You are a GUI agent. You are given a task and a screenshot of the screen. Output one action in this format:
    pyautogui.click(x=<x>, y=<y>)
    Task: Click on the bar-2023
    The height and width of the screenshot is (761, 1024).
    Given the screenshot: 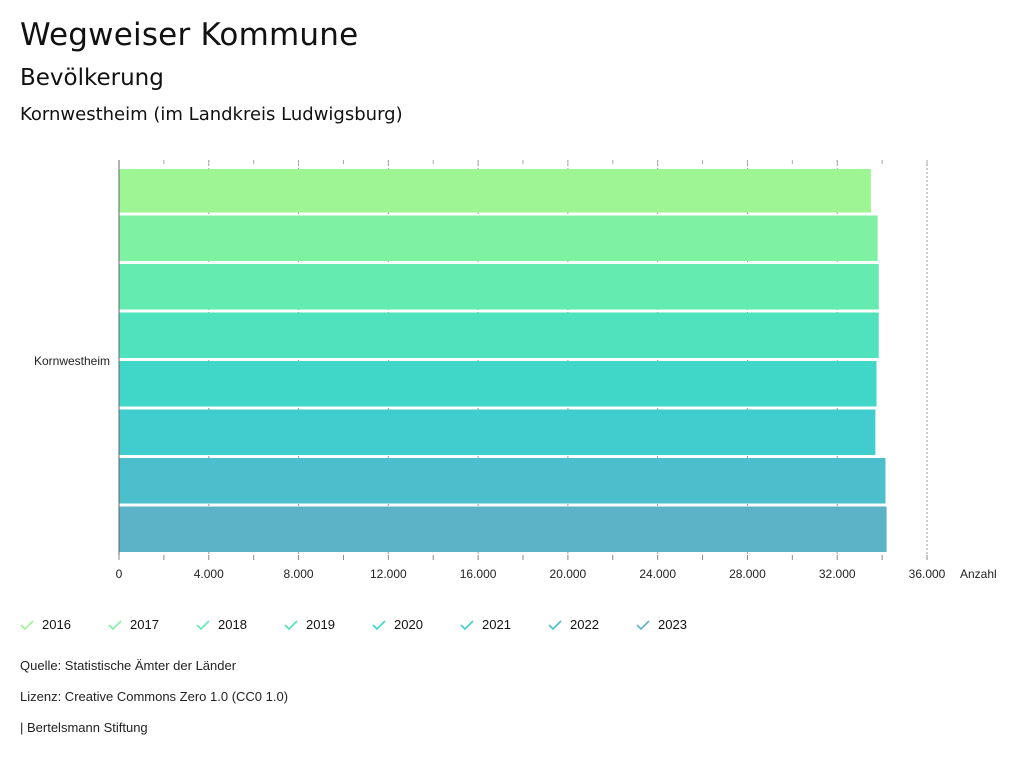 What is the action you would take?
    pyautogui.click(x=503, y=529)
    